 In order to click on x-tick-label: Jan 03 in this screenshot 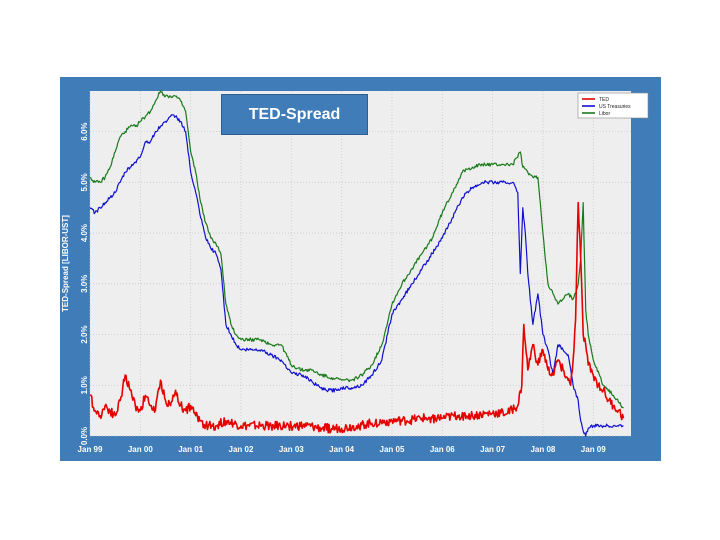, I will do `click(291, 449)`.